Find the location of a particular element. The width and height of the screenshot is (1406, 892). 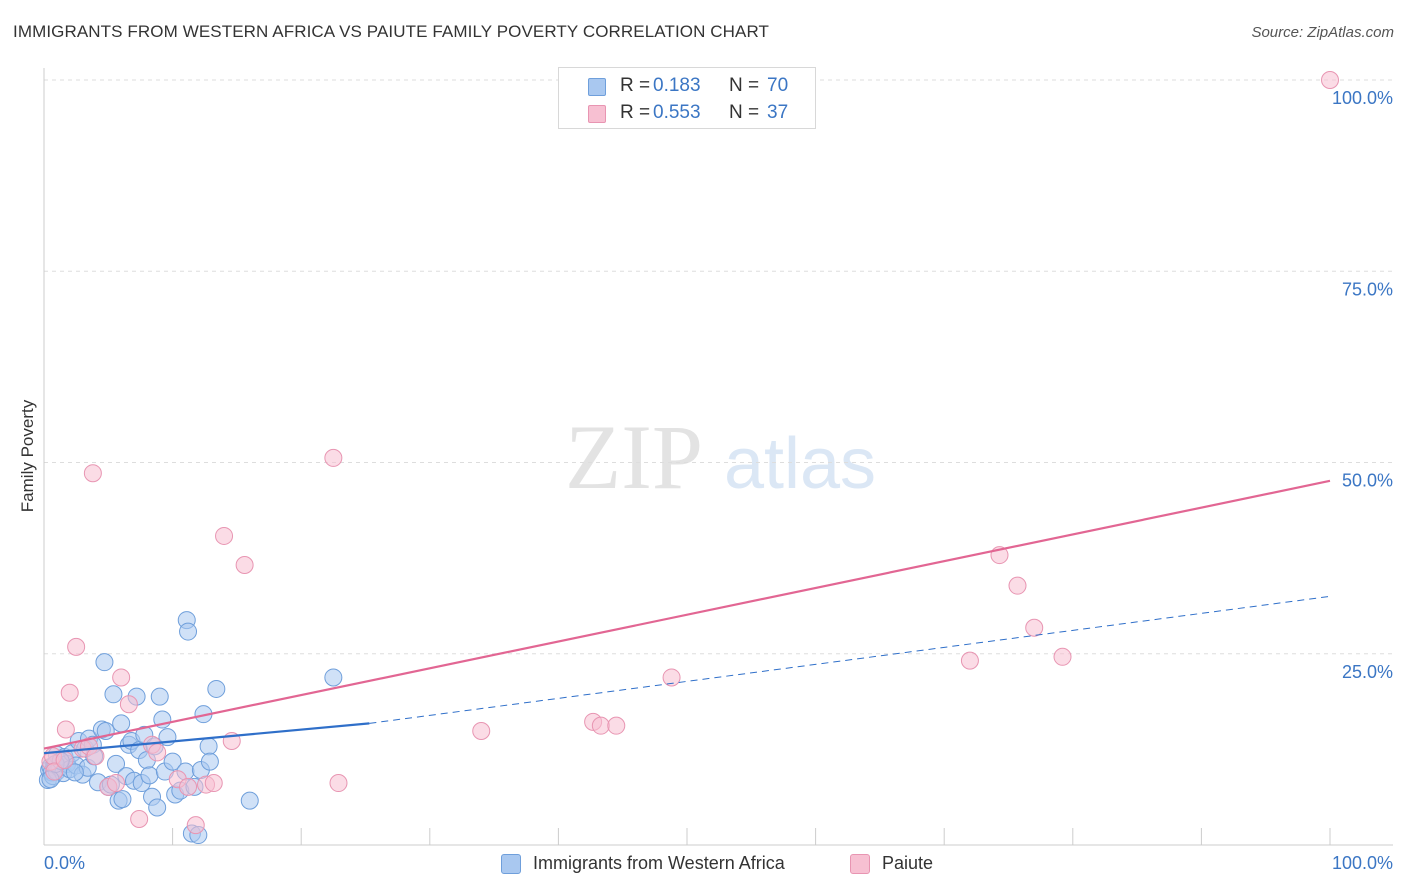

legend: Immigrants from Western Africa Paiute is located at coordinates (703, 865).